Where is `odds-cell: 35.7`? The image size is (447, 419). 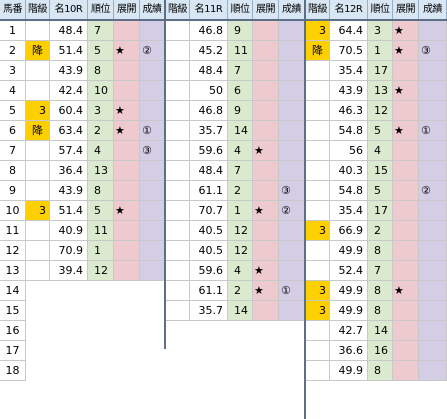
odds-cell: 35.7 is located at coordinates (209, 311).